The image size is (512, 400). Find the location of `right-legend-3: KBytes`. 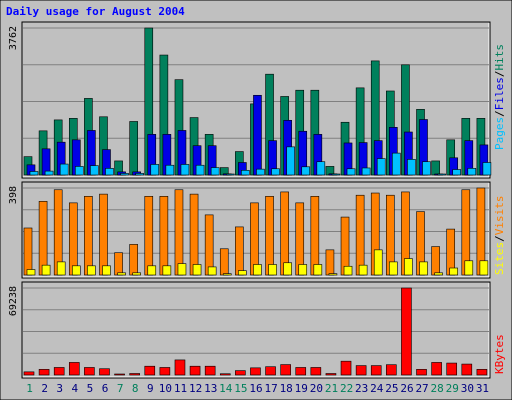

right-legend-3: KBytes is located at coordinates (499, 354).